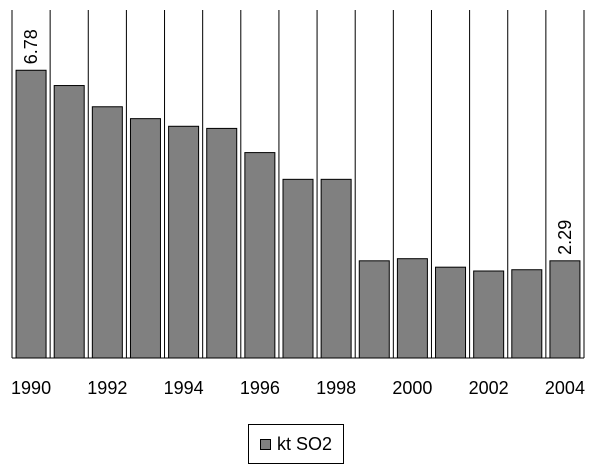  Describe the element at coordinates (107, 232) in the screenshot. I see `bar-1992` at that location.